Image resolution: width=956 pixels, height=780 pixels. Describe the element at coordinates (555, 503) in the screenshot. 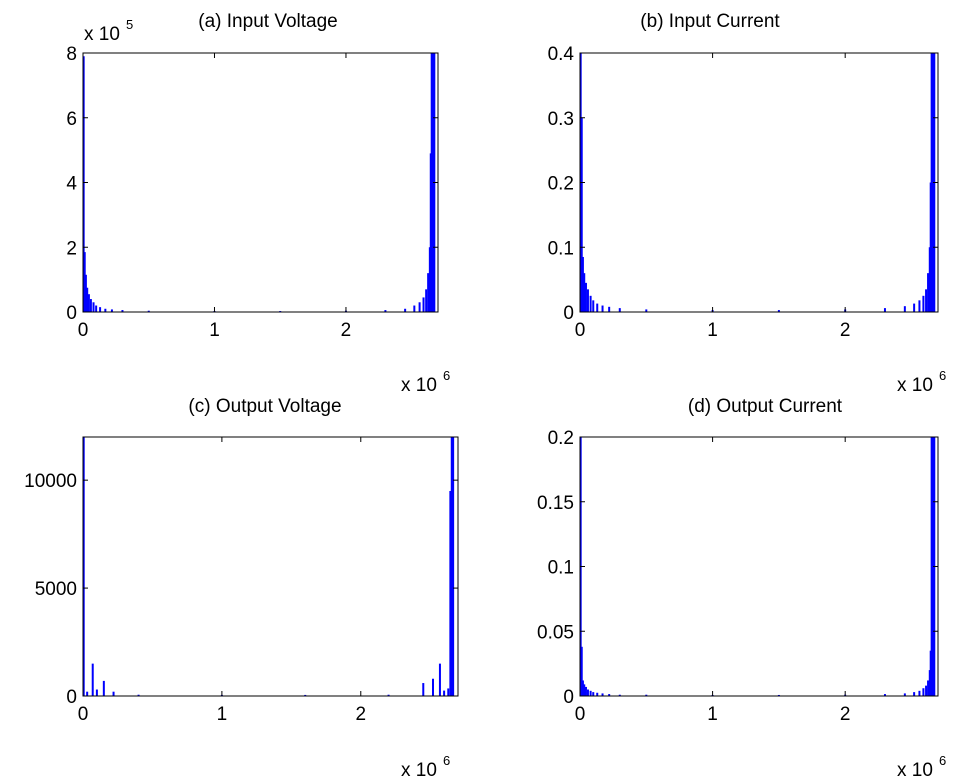

I see `y-tick-label: 0.15` at that location.